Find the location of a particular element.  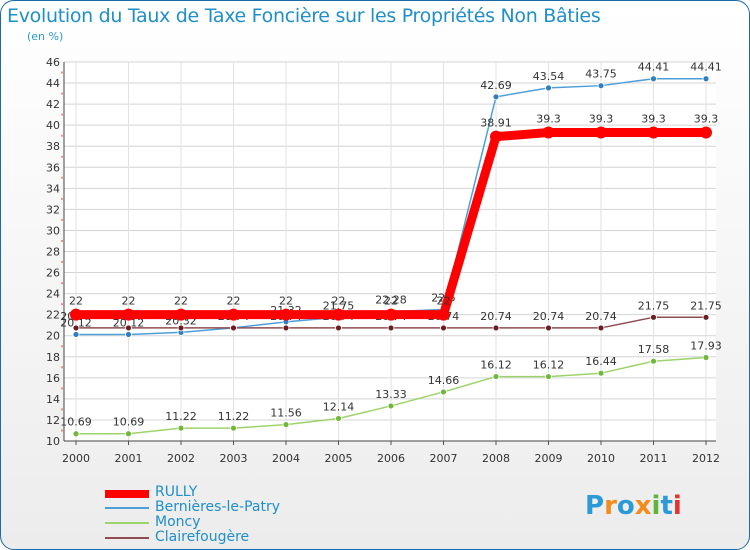

data-label-moncy: 16.12 is located at coordinates (549, 365).